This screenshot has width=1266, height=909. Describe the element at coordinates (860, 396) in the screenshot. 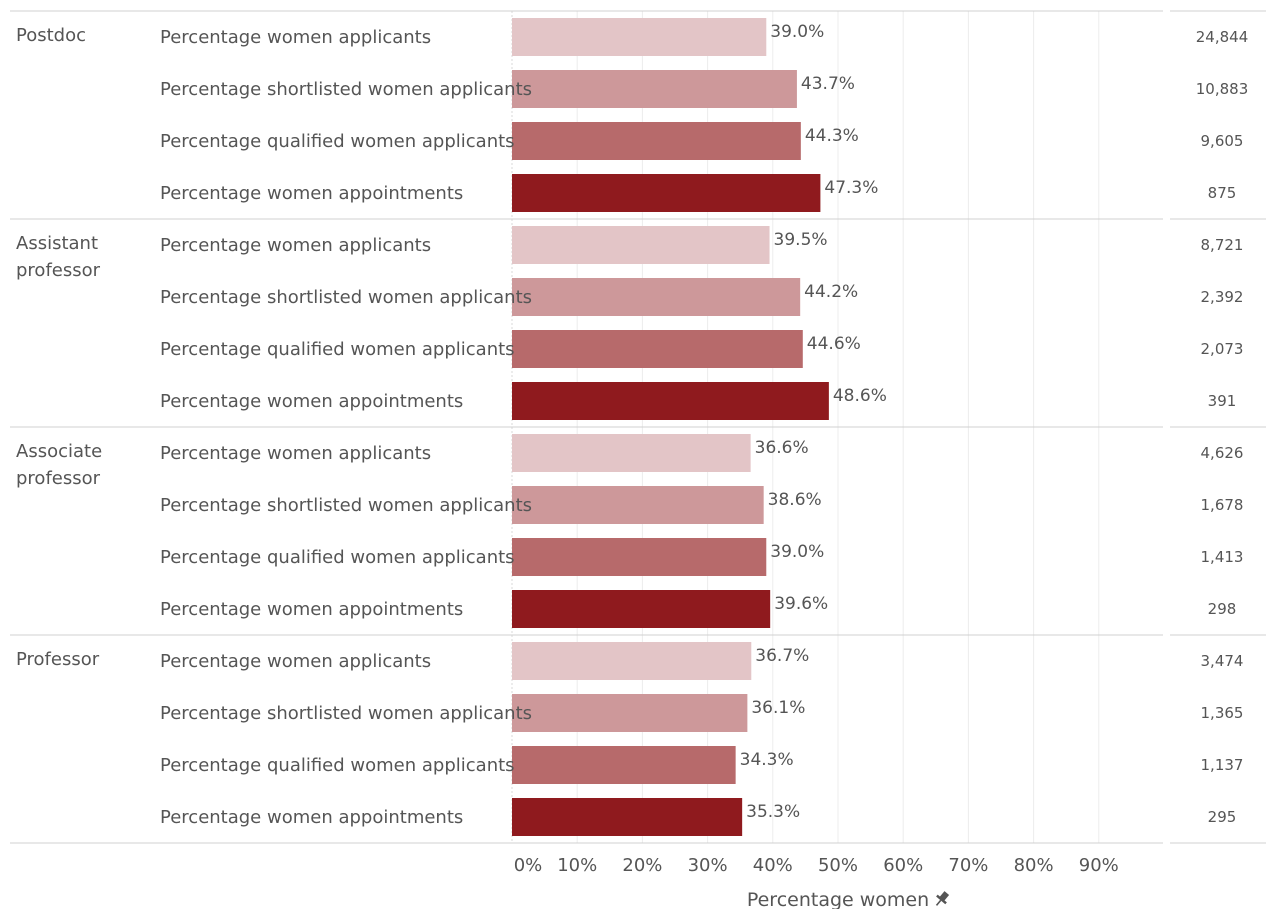

I see `bar-value-label: 48.6%` at that location.